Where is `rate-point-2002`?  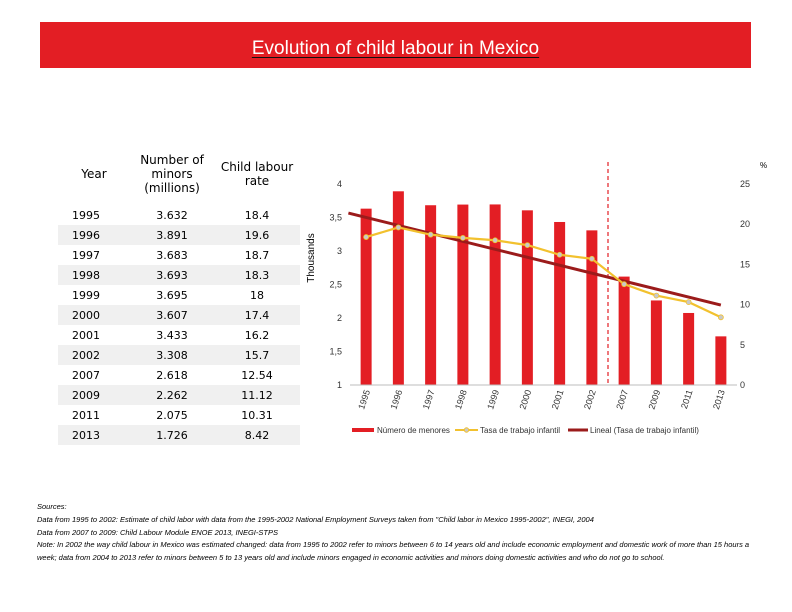
rate-point-2002 is located at coordinates (591, 258).